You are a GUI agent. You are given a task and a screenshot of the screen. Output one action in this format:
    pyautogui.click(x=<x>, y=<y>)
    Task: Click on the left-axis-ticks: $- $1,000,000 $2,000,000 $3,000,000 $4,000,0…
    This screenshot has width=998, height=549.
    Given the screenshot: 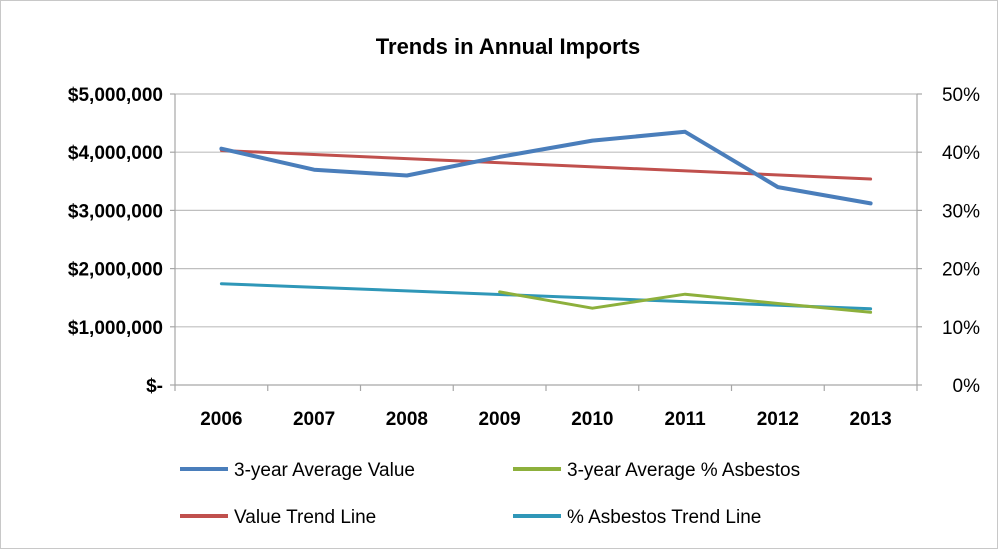 What is the action you would take?
    pyautogui.click(x=115, y=241)
    